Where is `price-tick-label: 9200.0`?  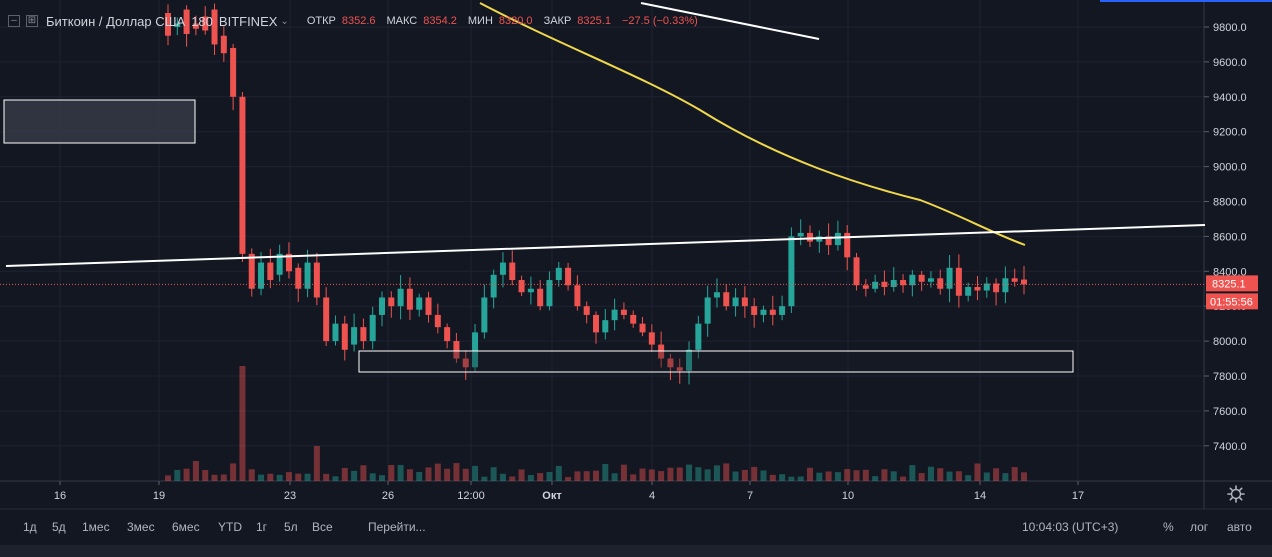 price-tick-label: 9200.0 is located at coordinates (1230, 133).